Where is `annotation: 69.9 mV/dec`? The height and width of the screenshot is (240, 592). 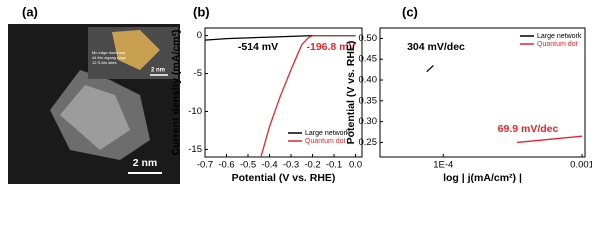 annotation: 69.9 mV/dec is located at coordinates (528, 129).